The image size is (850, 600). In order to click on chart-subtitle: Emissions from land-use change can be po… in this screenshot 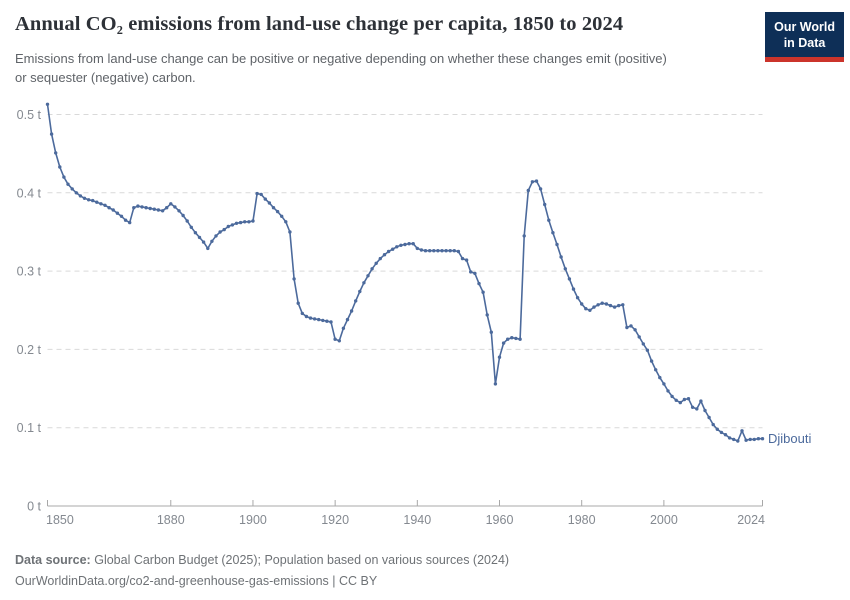, I will do `click(341, 68)`.